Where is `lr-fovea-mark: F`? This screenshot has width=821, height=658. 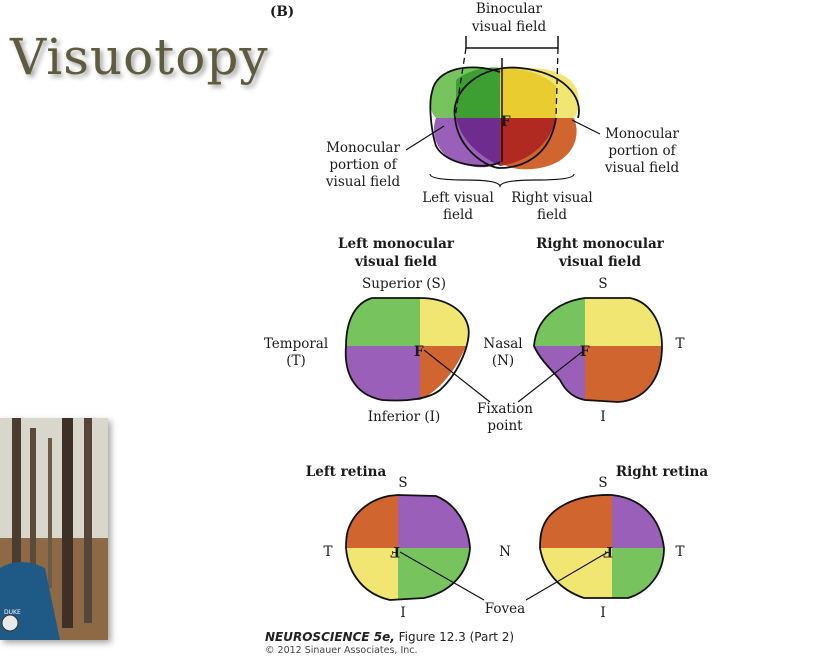
lr-fovea-mark: F is located at coordinates (395, 551).